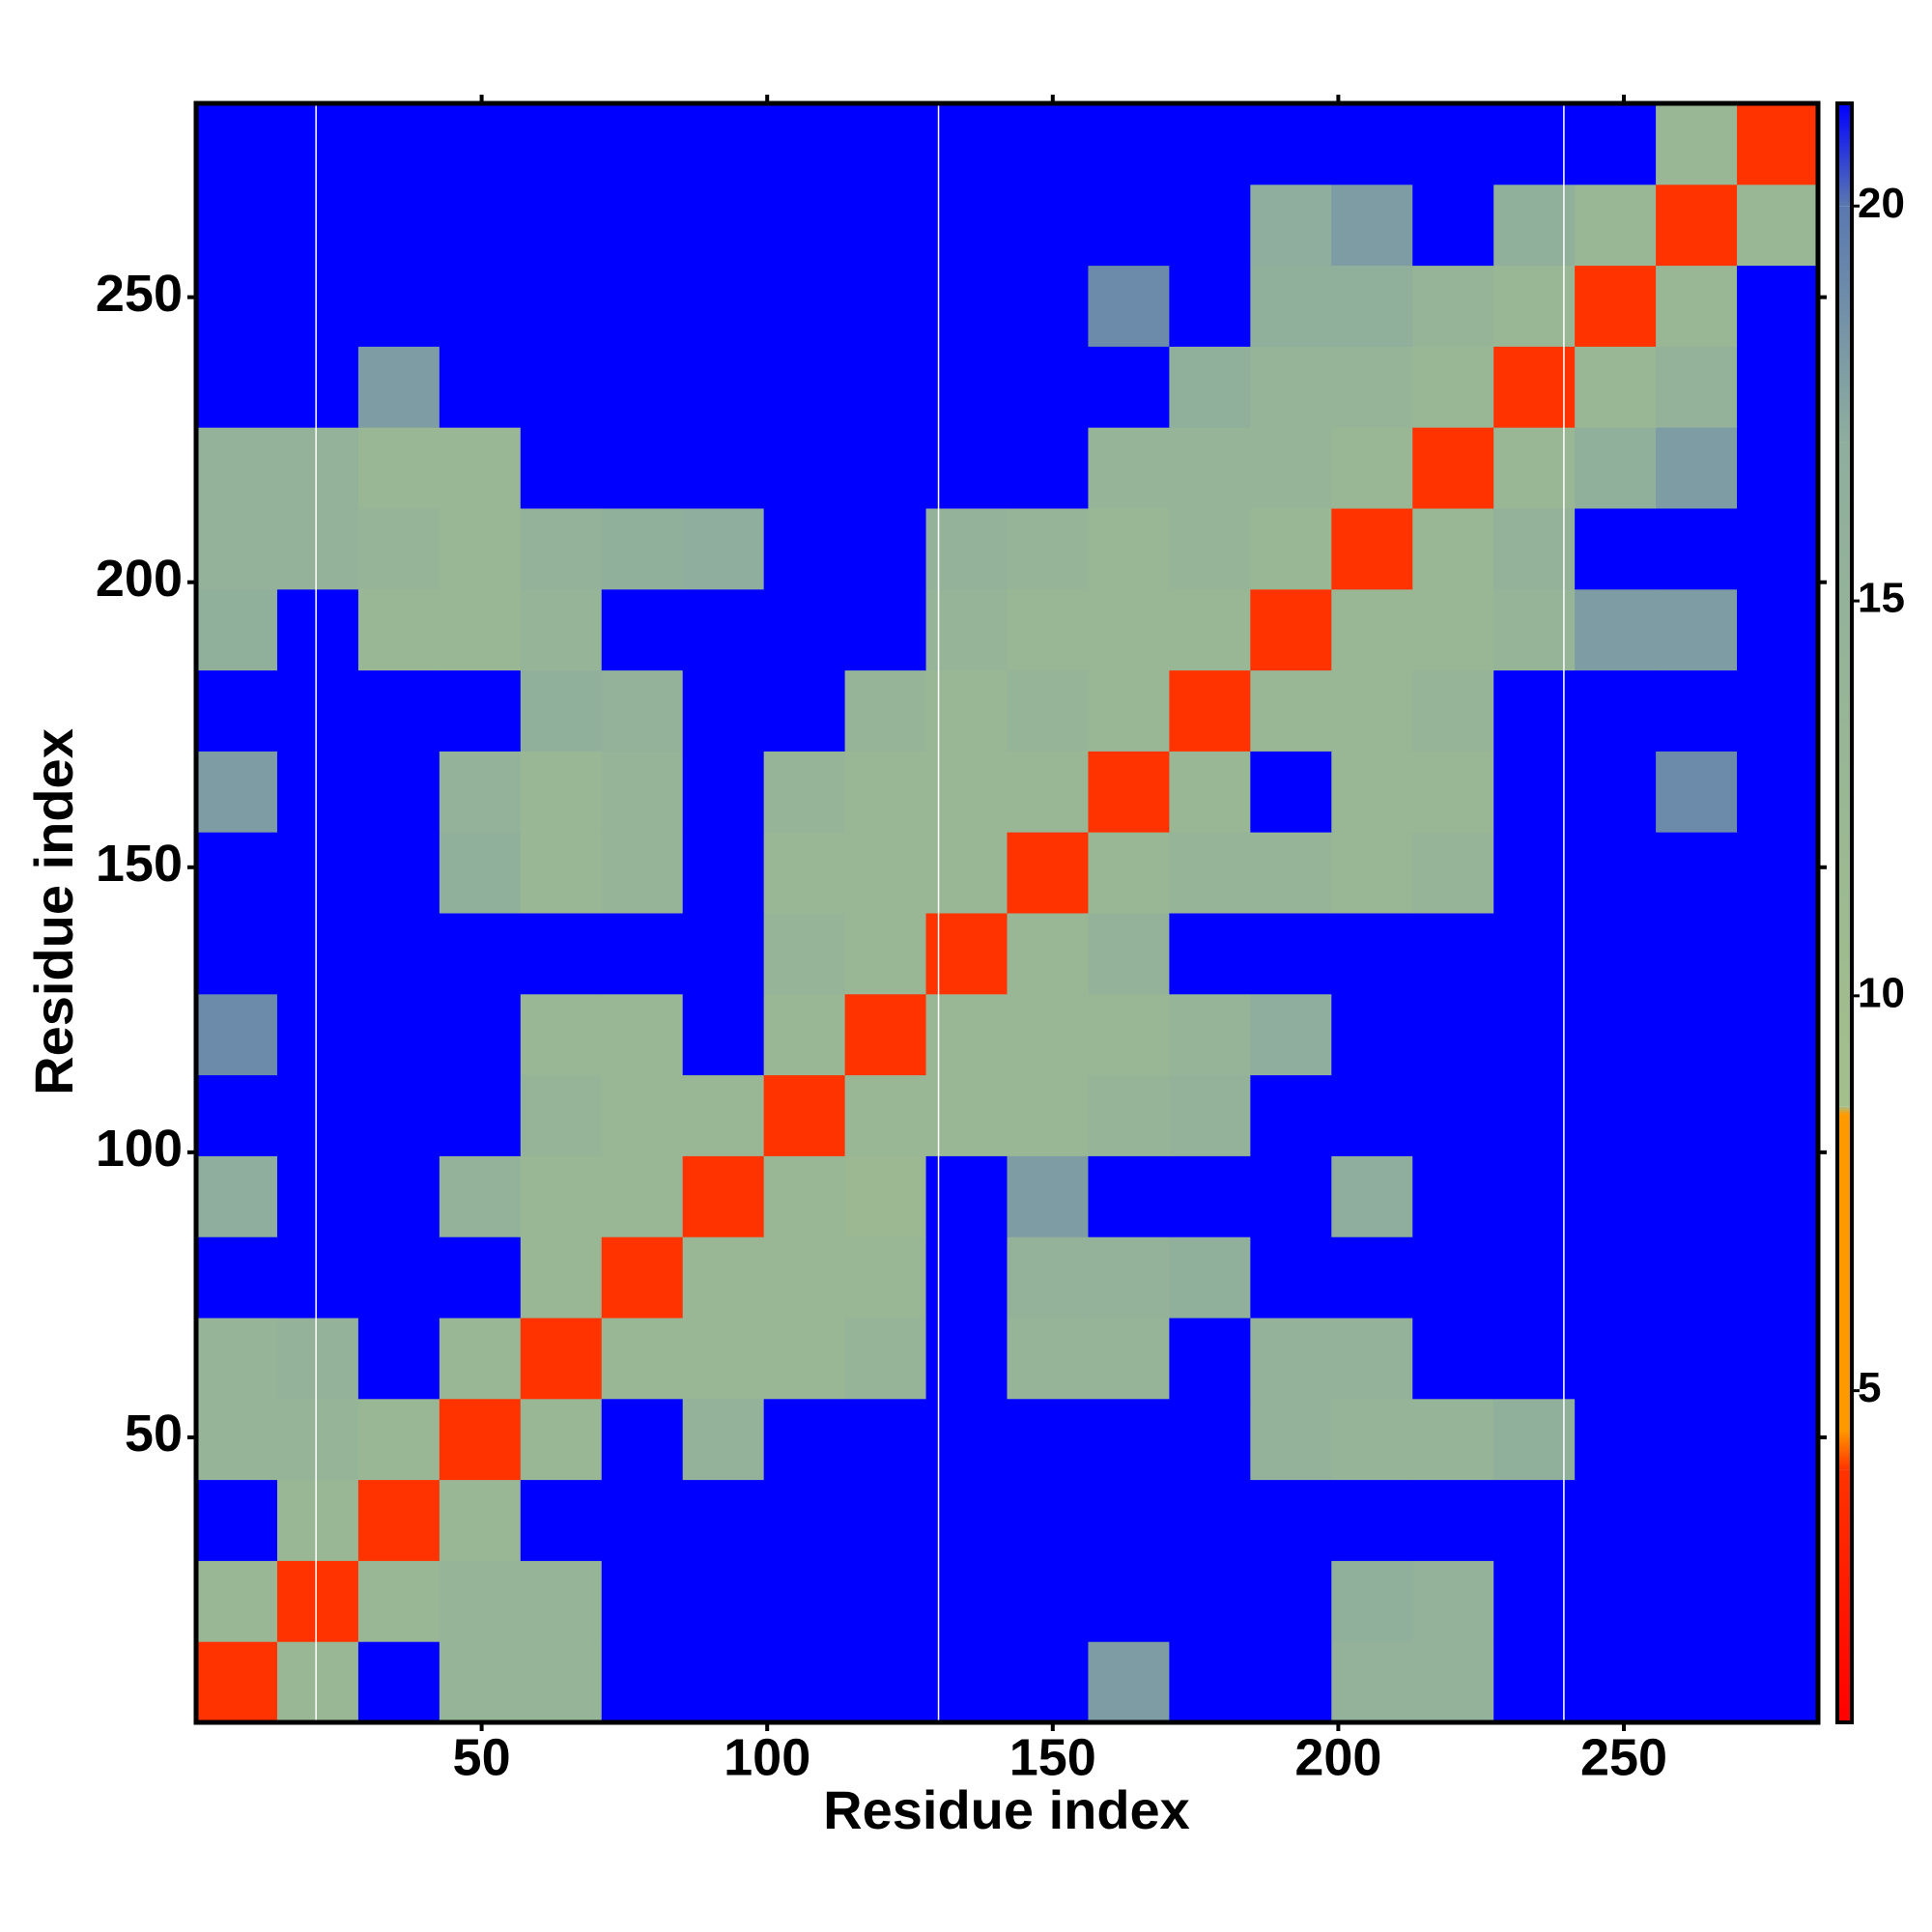 This screenshot has width=1932, height=1932. I want to click on y-tick-label: 250, so click(139, 294).